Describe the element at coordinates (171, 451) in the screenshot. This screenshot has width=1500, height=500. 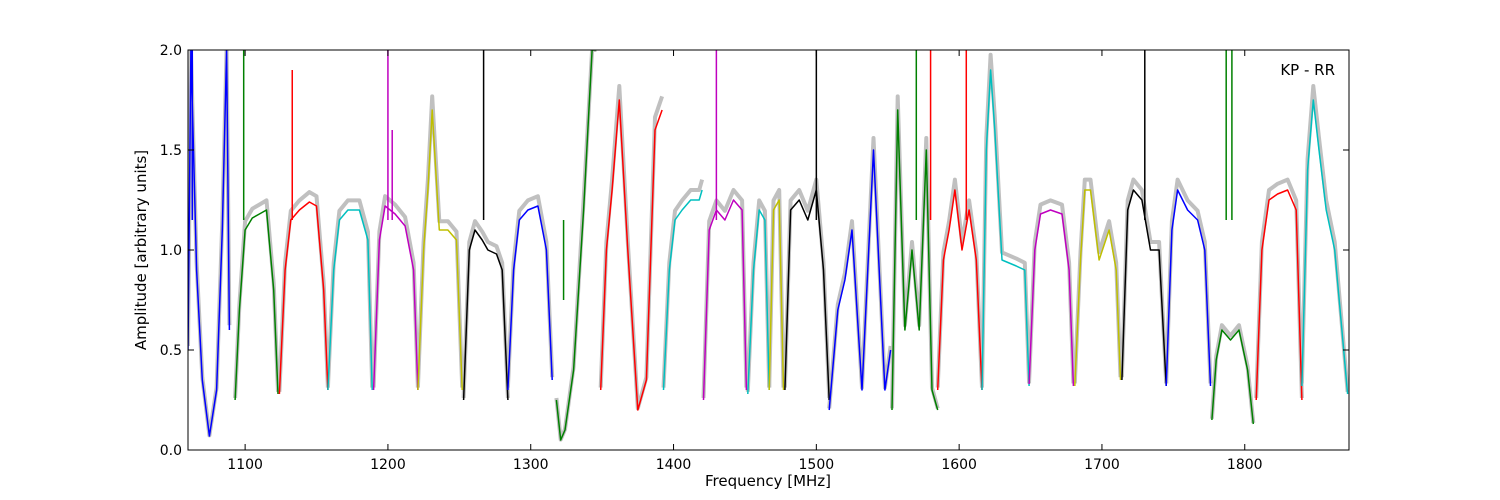
I see `y-tick-label: 0.0` at that location.